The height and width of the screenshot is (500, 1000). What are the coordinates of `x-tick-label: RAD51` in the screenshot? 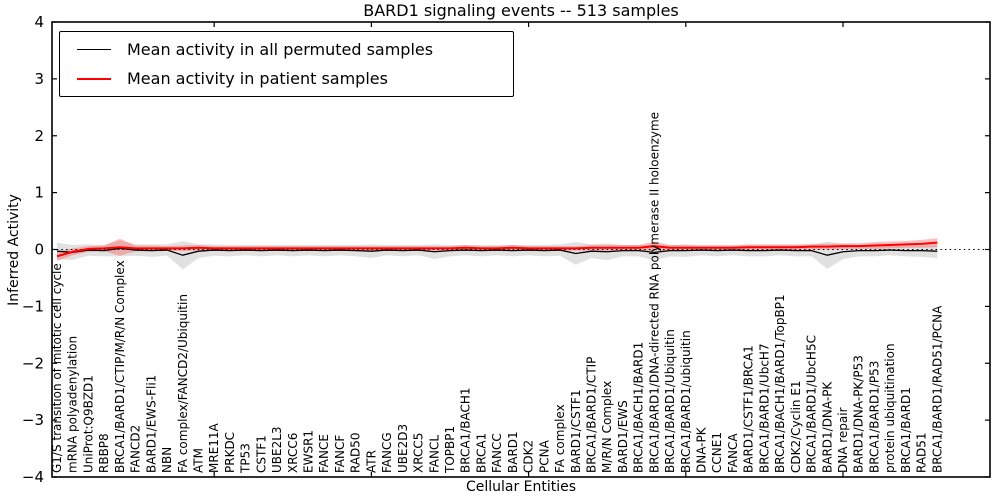 It's located at (922, 452).